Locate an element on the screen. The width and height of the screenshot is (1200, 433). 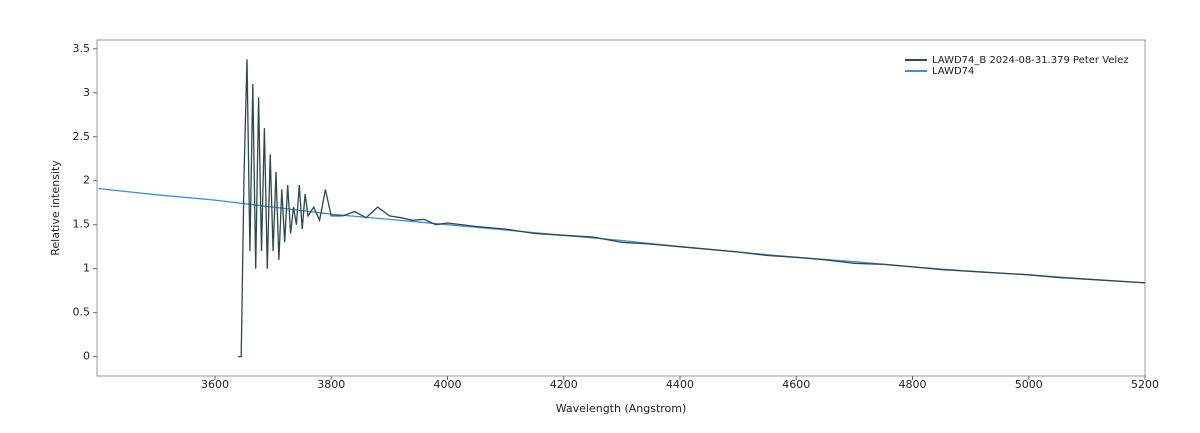
x-tick-label: 5200 is located at coordinates (1145, 384).